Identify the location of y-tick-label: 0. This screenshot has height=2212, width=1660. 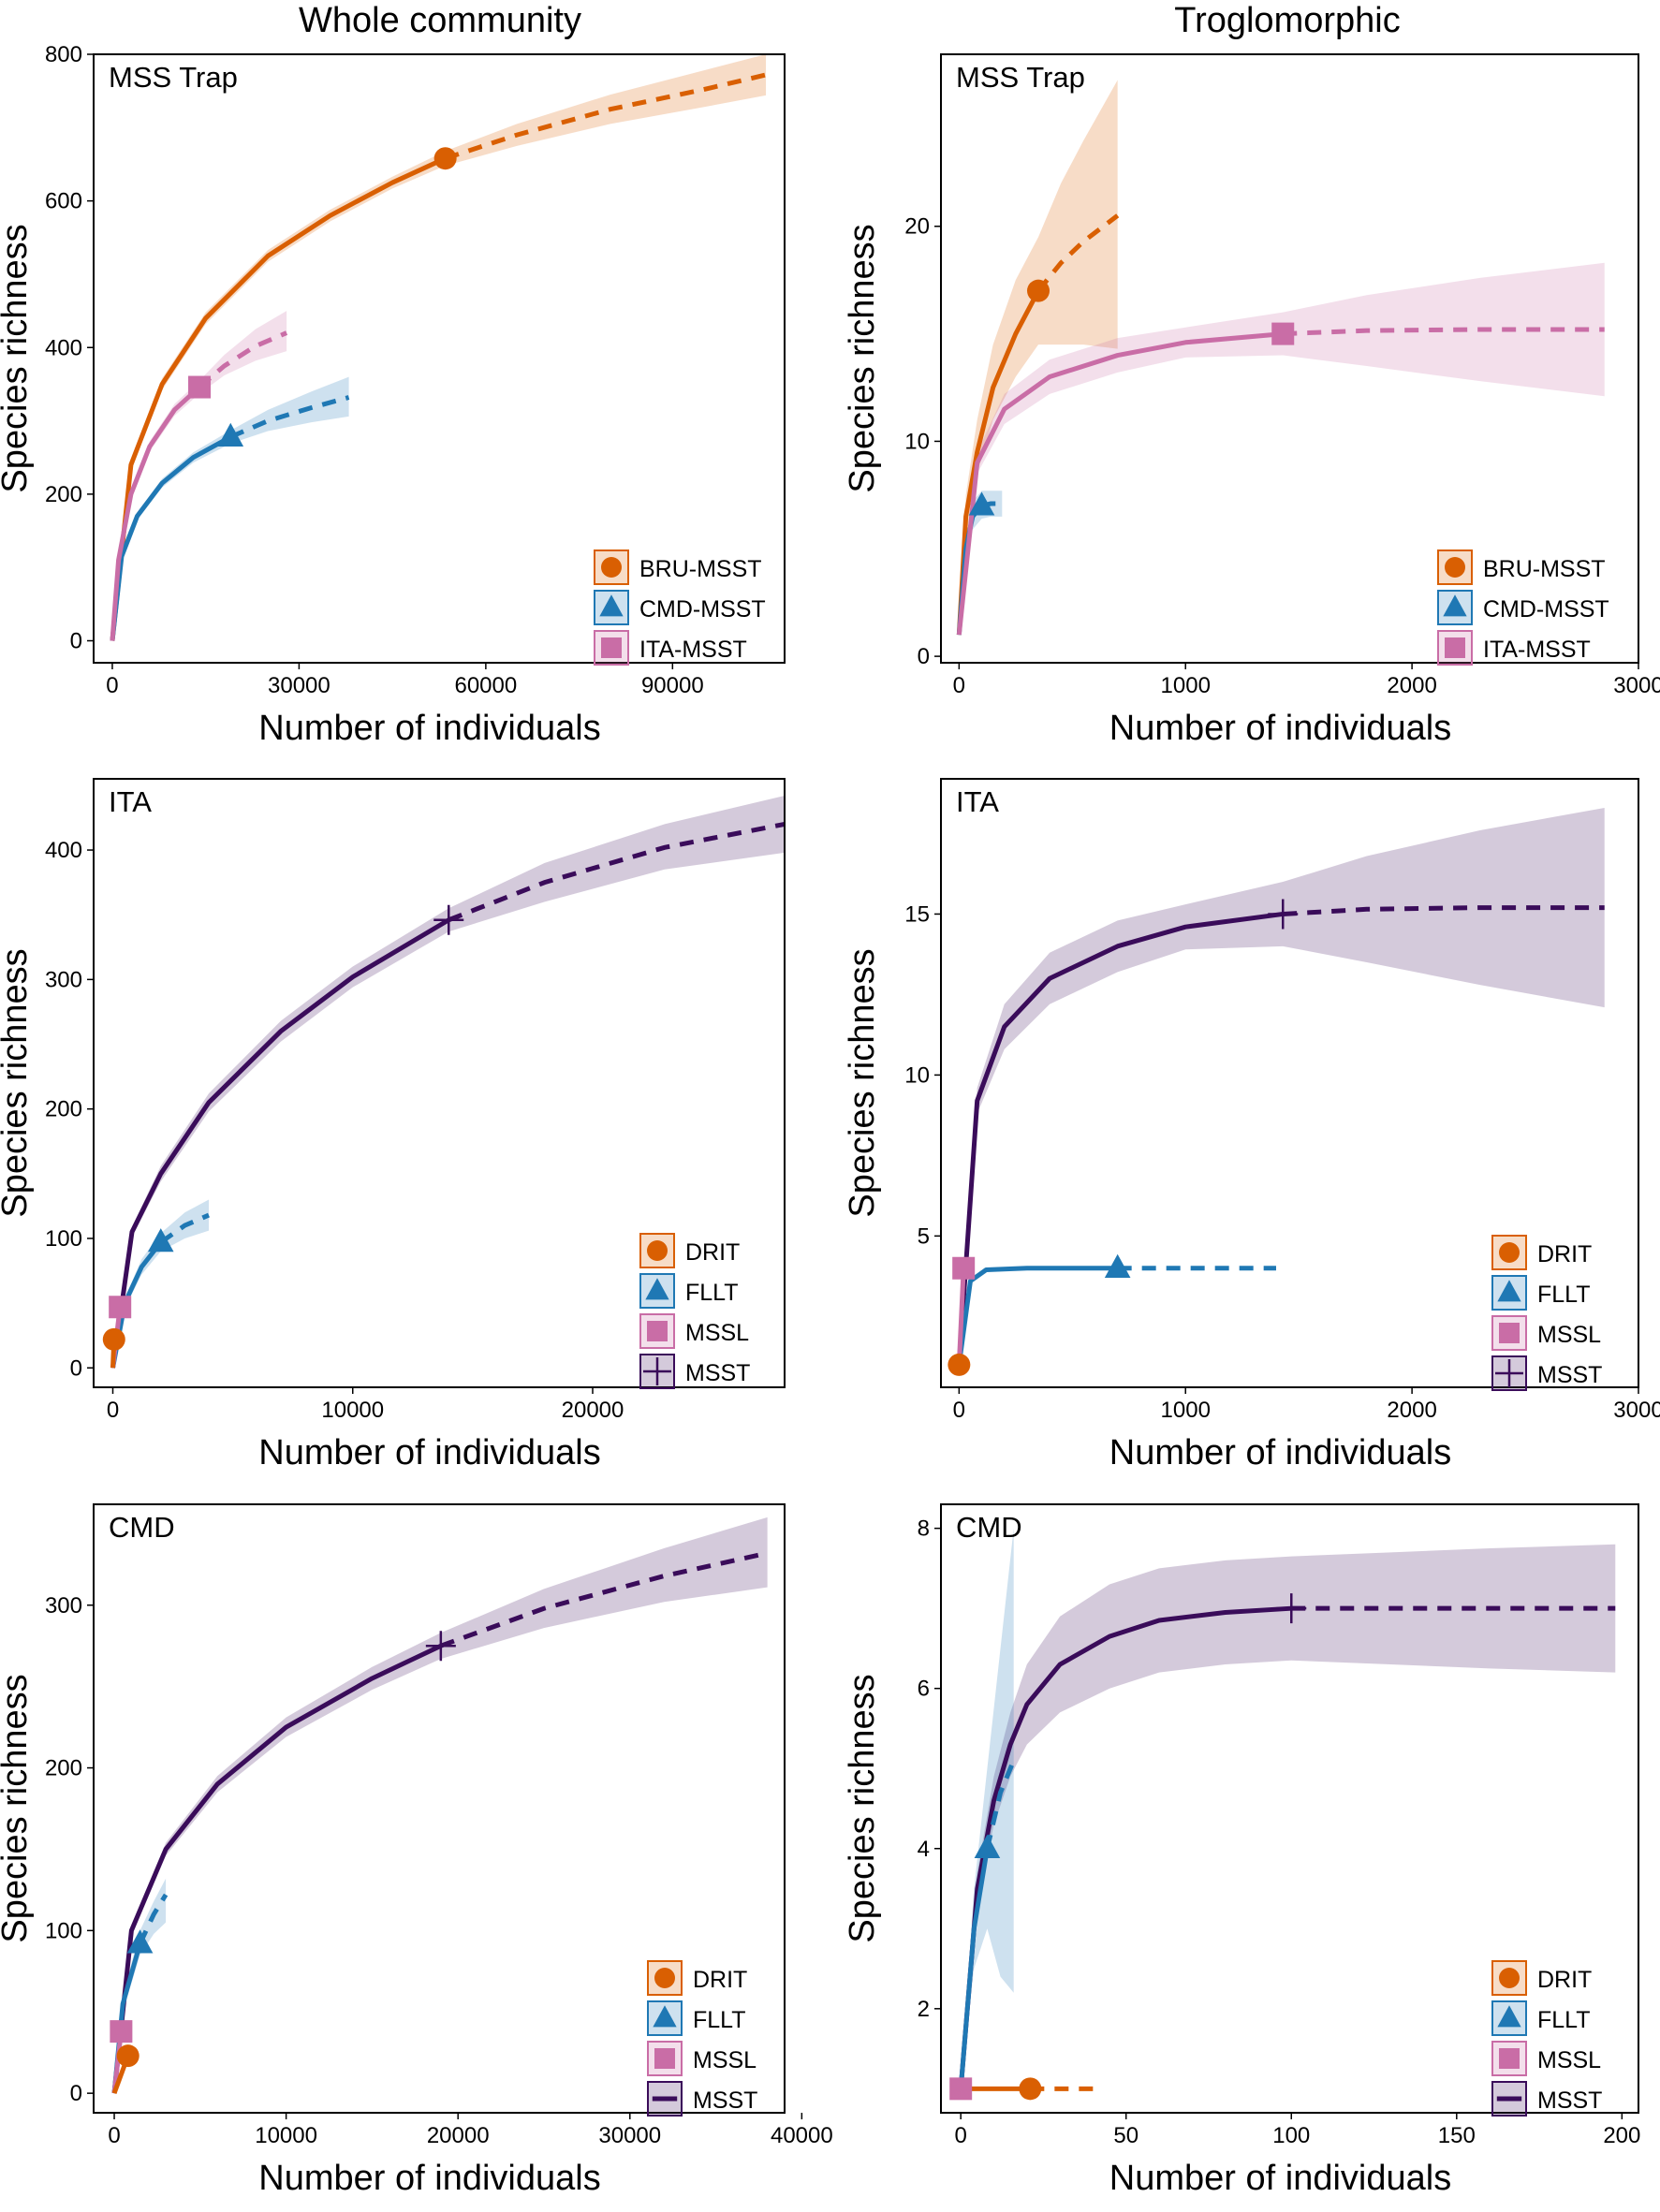
(76, 2093).